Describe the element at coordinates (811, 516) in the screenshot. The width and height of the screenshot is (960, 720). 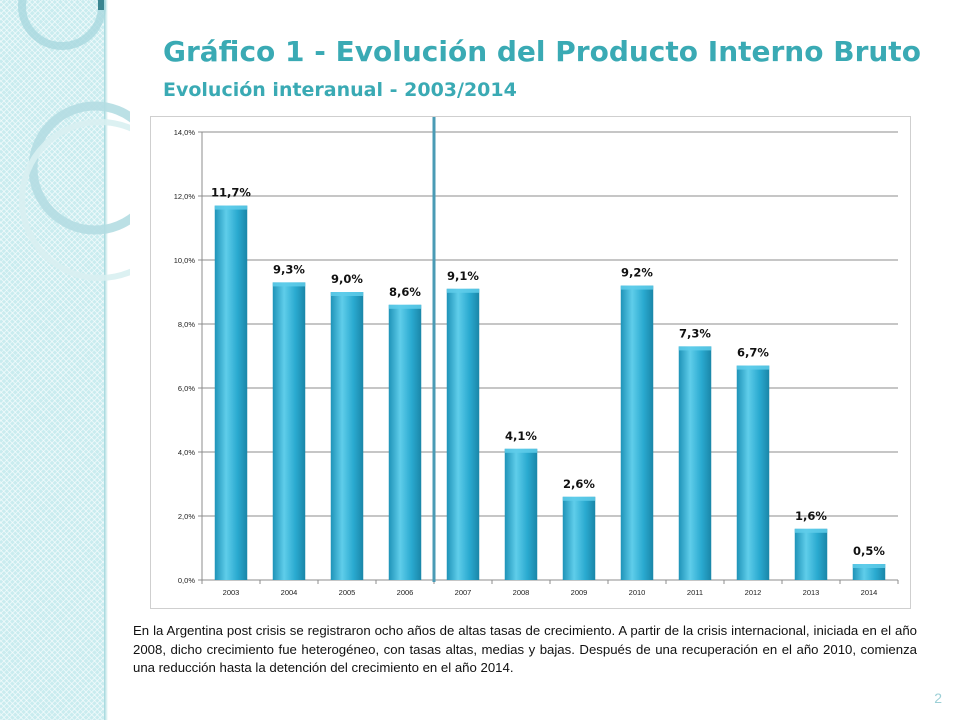
I see `data-label: 1,6%` at that location.